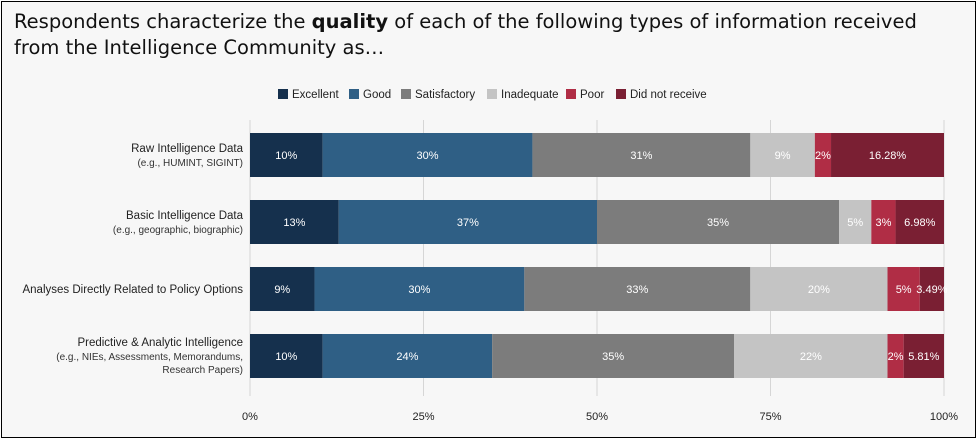 This screenshot has height=441, width=979. What do you see at coordinates (315, 95) in the screenshot?
I see `legend-label: Excellent` at bounding box center [315, 95].